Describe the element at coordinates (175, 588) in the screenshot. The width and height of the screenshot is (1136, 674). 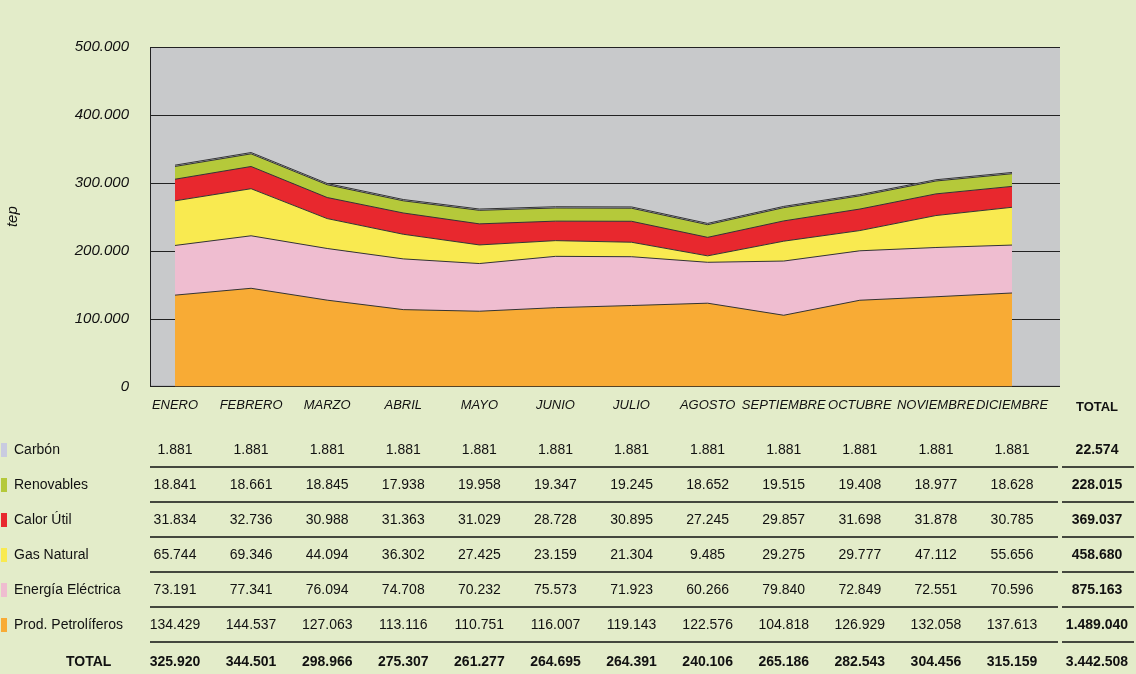
I see `data-label: 73.191` at that location.